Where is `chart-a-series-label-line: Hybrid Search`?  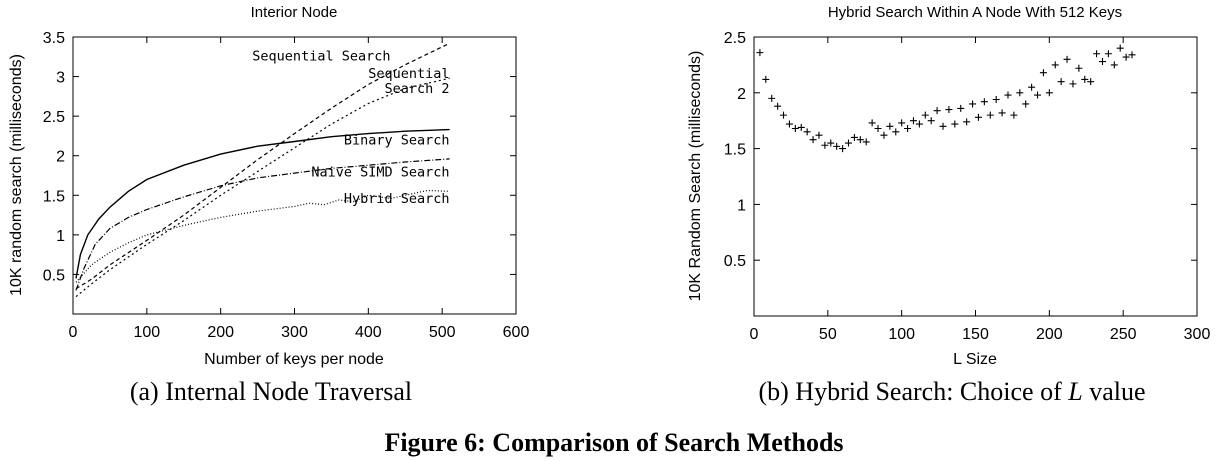 chart-a-series-label-line: Hybrid Search is located at coordinates (397, 199).